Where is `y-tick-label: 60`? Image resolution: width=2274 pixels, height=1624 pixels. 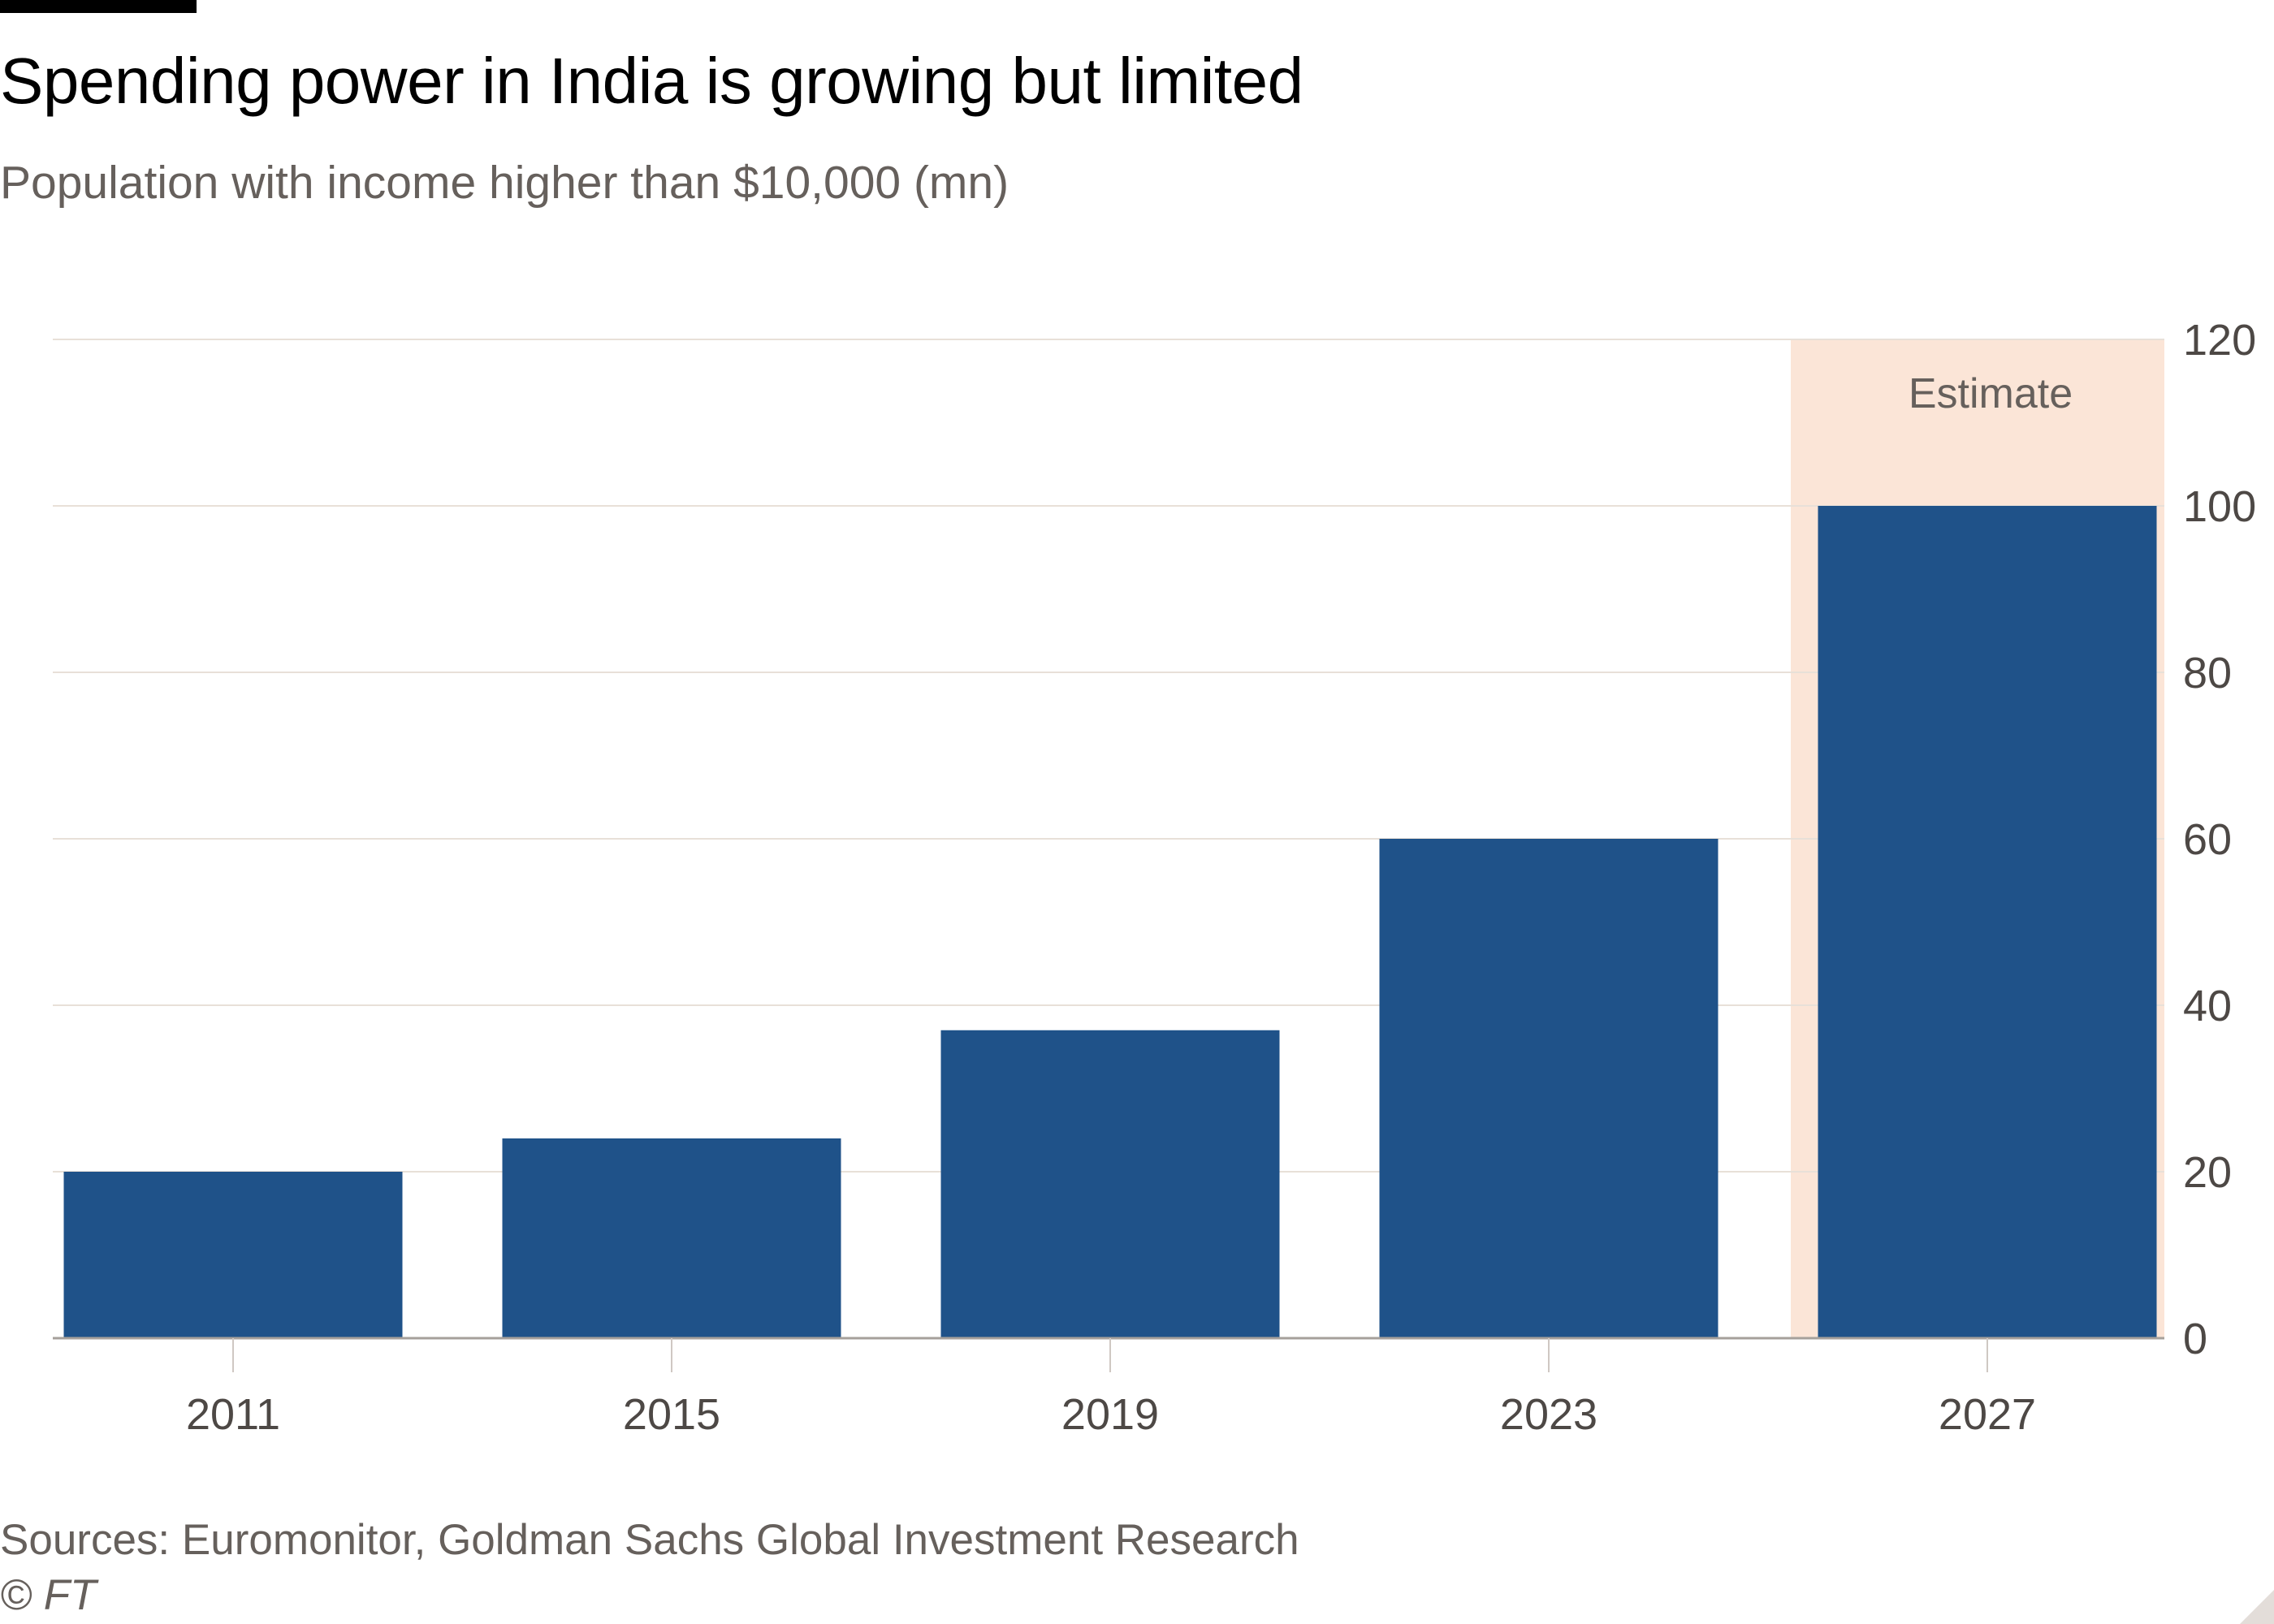
y-tick-label: 60 is located at coordinates (2207, 840).